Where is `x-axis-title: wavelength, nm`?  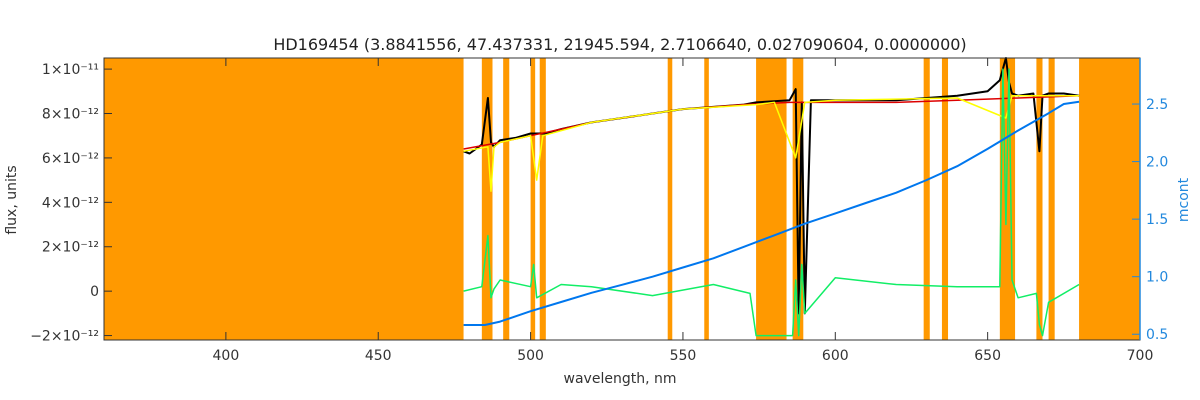 x-axis-title: wavelength, nm is located at coordinates (620, 379).